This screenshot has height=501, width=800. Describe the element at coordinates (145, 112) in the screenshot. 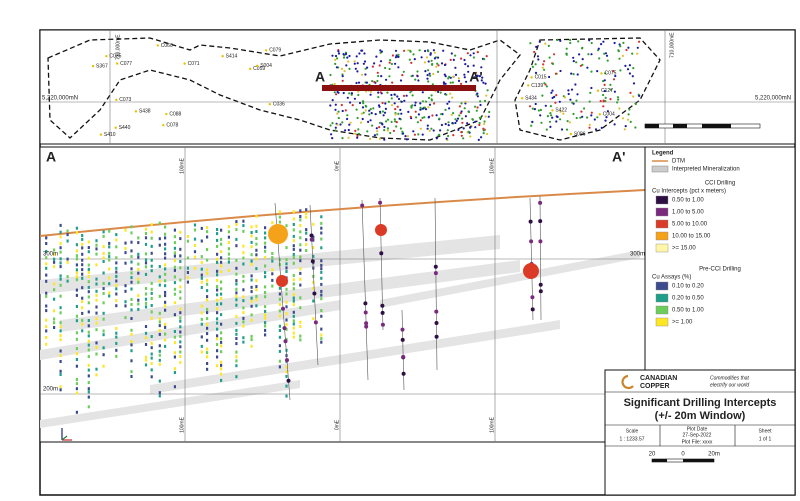

I see `hole-label: S438` at that location.